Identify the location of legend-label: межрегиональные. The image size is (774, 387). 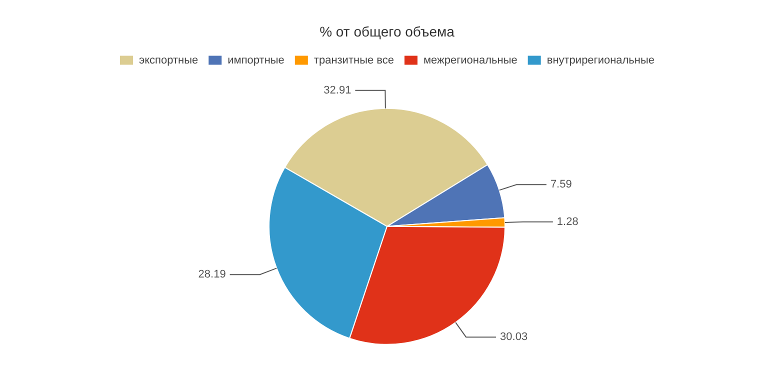
(470, 60).